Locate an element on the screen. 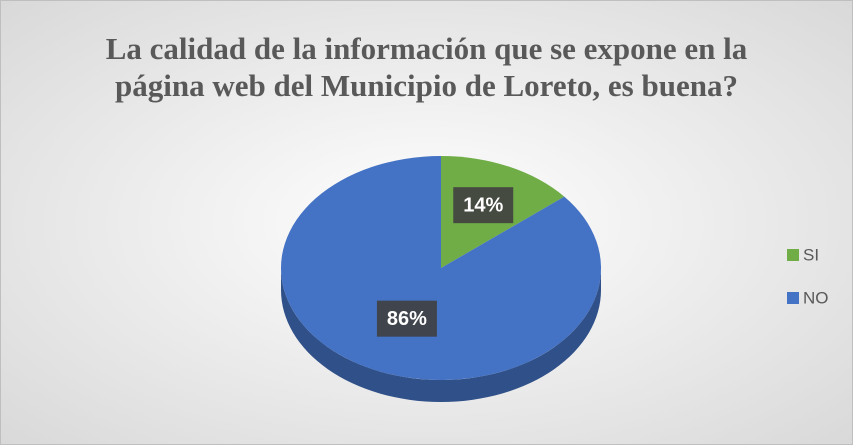 The image size is (853, 445). legend: SI NO is located at coordinates (808, 276).